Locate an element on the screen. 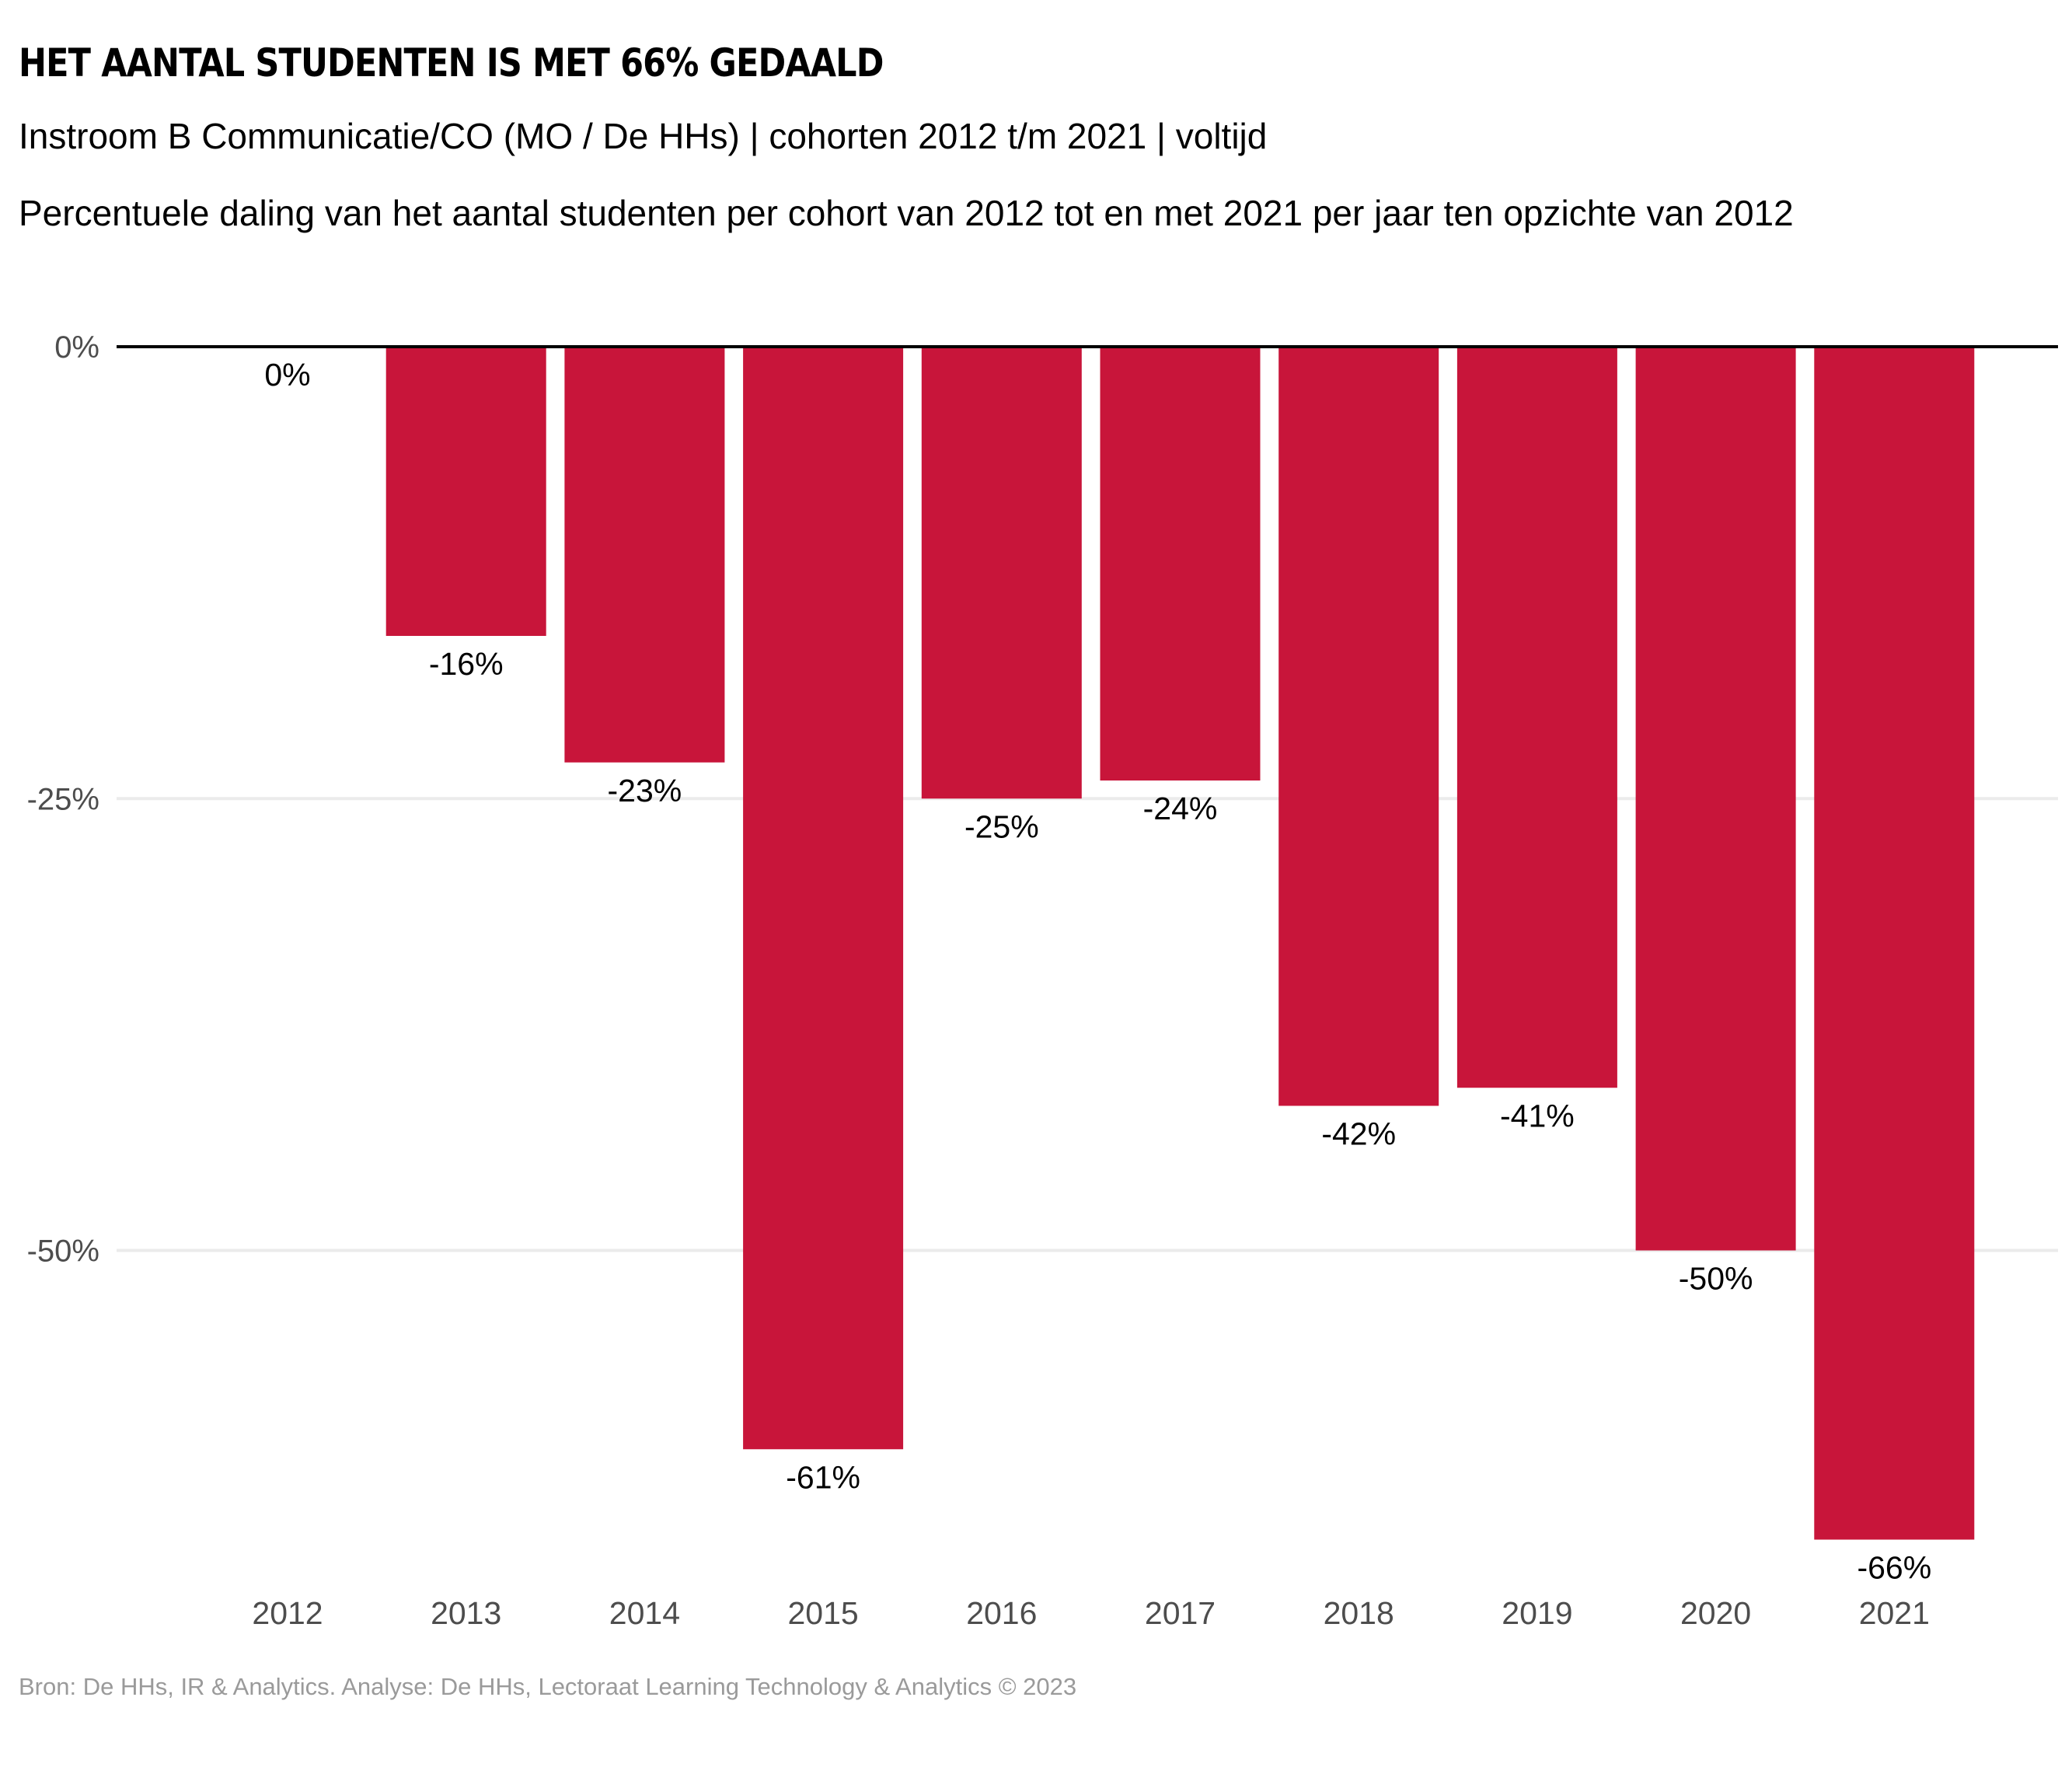 The width and height of the screenshot is (2072, 1781). bar-2016 is located at coordinates (1001, 573).